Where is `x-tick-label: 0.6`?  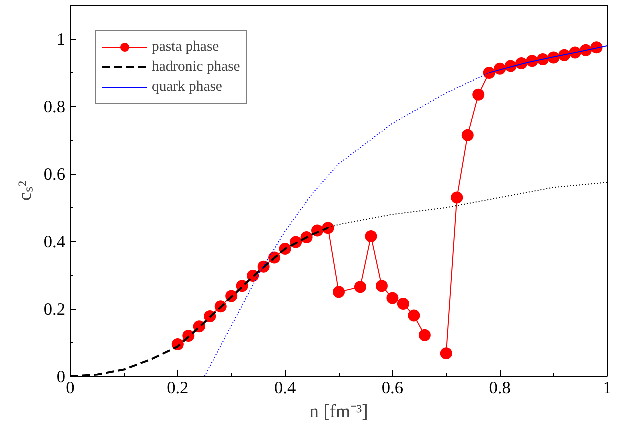 x-tick-label: 0.6 is located at coordinates (393, 388).